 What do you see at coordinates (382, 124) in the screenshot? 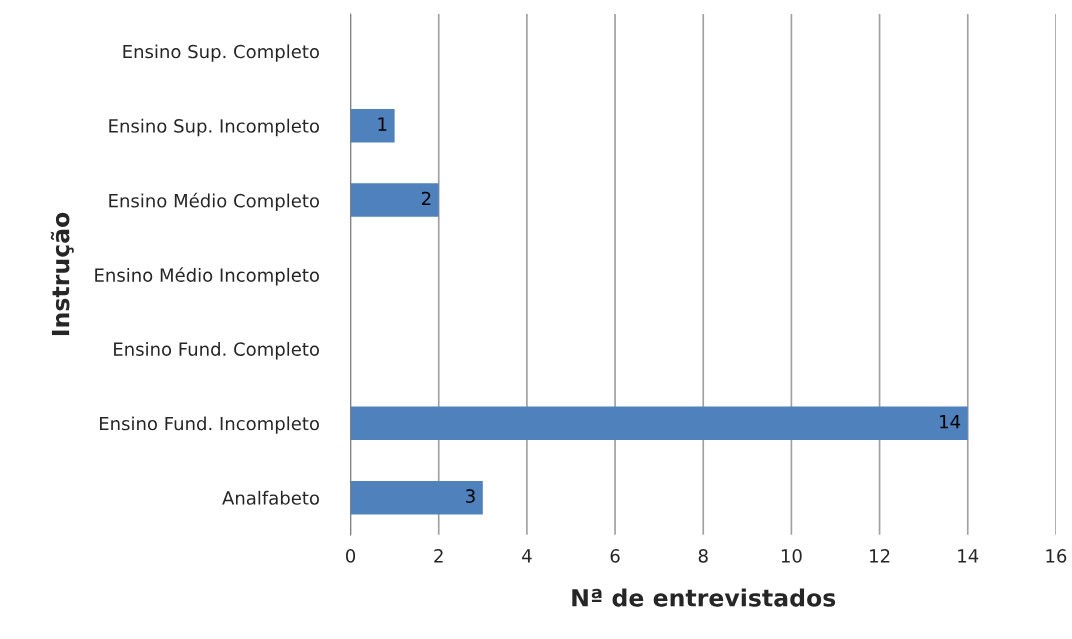
I see `data-label: 1` at bounding box center [382, 124].